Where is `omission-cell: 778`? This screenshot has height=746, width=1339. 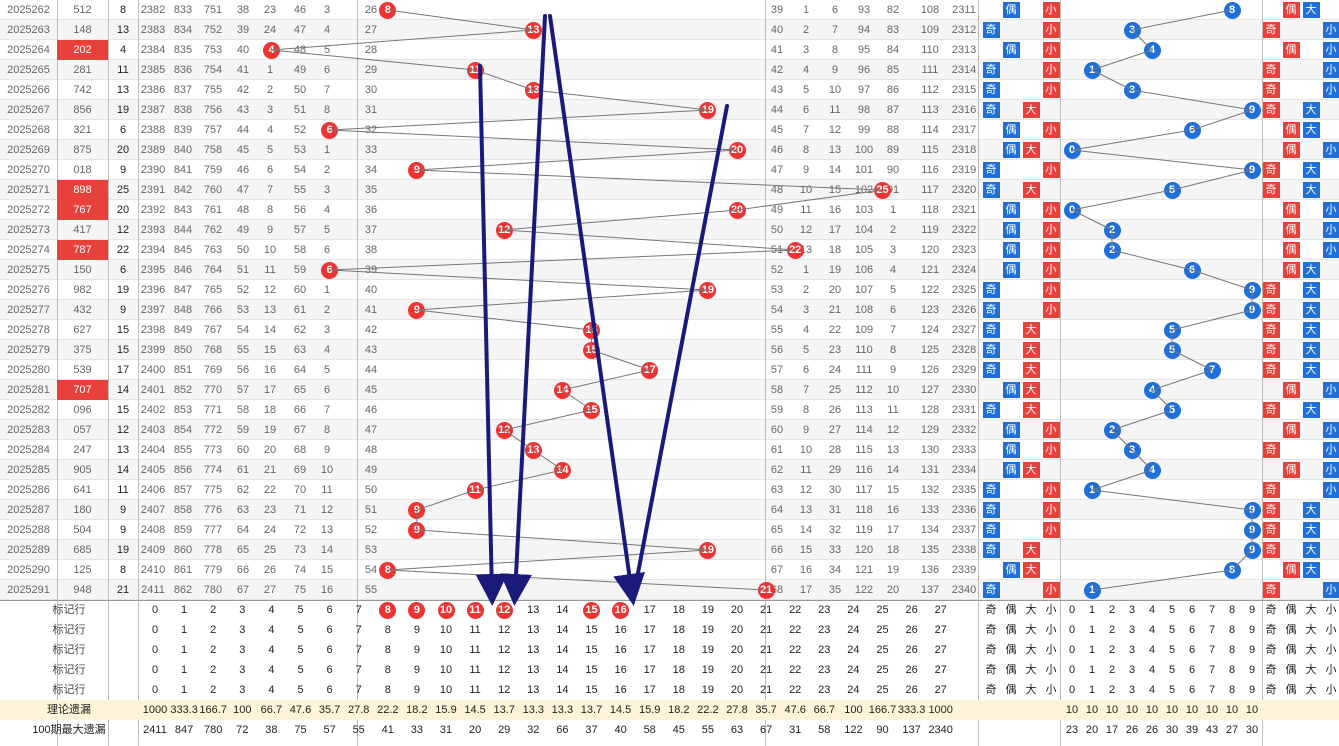
omission-cell: 778 is located at coordinates (213, 550).